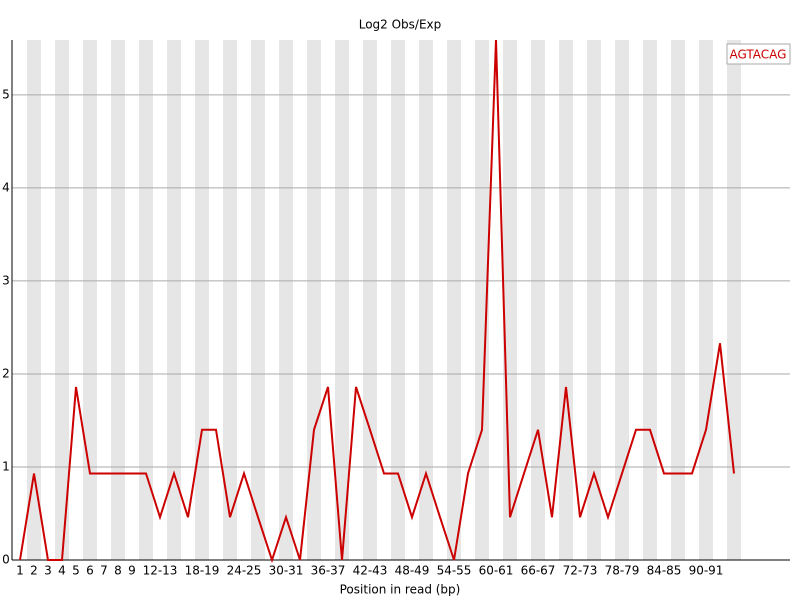  Describe the element at coordinates (244, 571) in the screenshot. I see `x-tick-label: 24-25` at that location.